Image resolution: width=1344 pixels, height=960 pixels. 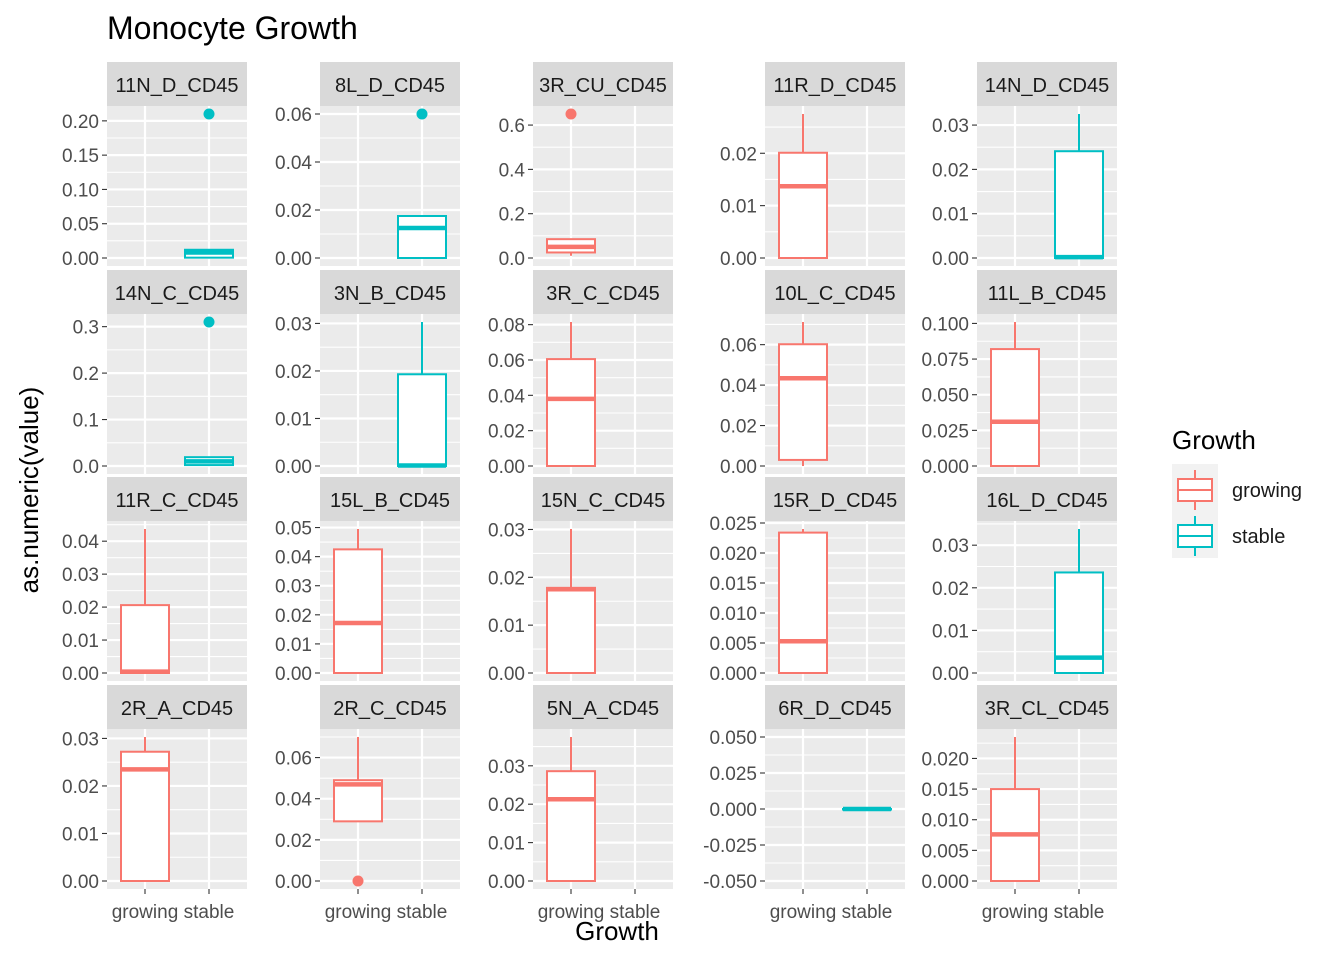 What do you see at coordinates (602, 294) in the screenshot?
I see `facet-strip-label: 3R_C_CD45` at bounding box center [602, 294].